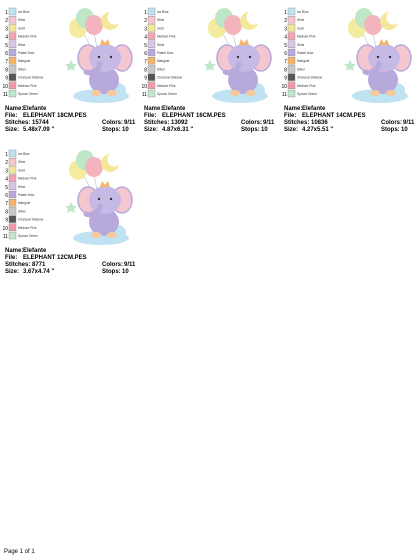 The height and width of the screenshot is (557, 416). Describe the element at coordinates (38, 272) in the screenshot. I see `size-value: 3.67x4.74 "` at that location.